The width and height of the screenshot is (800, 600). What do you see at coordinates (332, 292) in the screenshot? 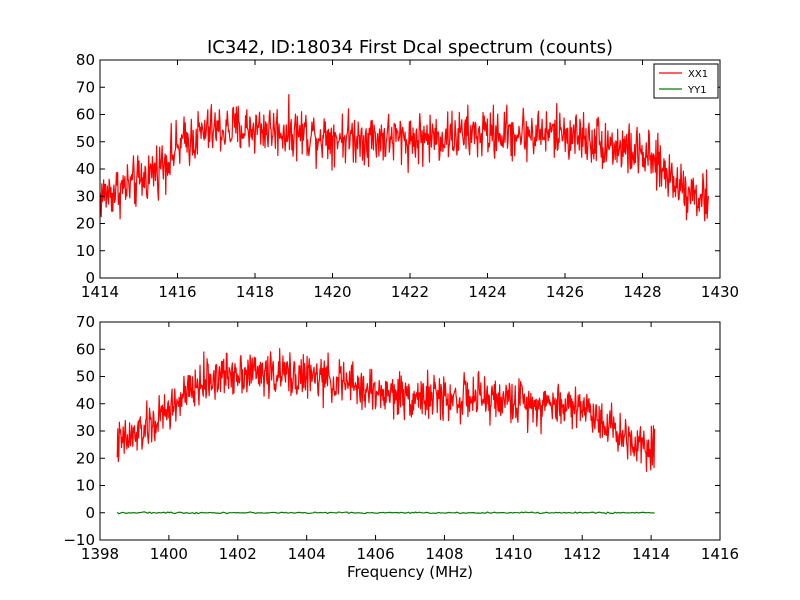
I see `x-tick-label: 1420` at bounding box center [332, 292].